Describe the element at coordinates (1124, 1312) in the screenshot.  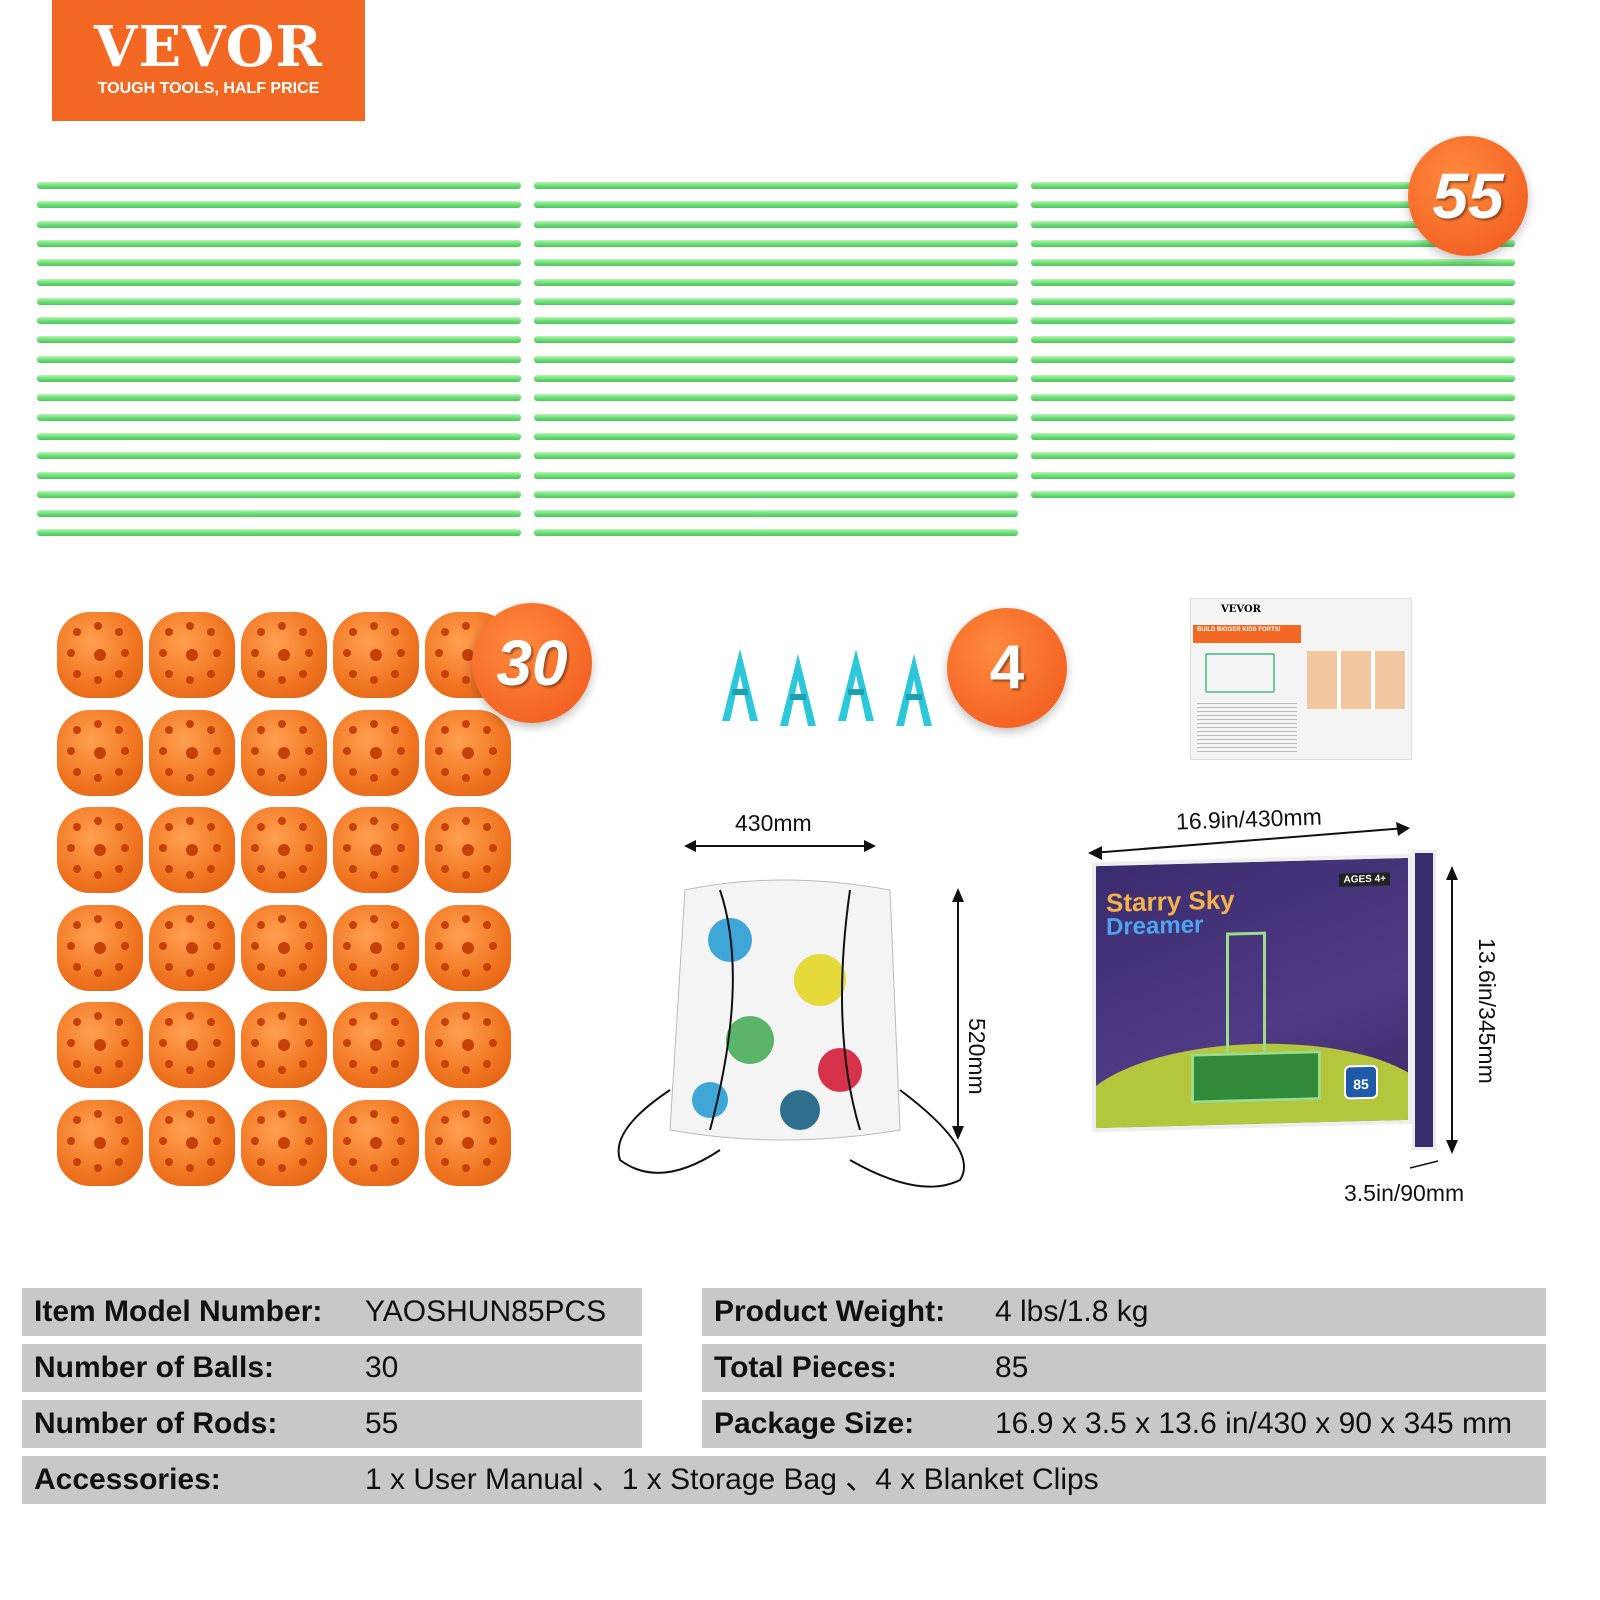
I see `spec-row: Product Weight: 4 lbs/1.8 kg` at that location.